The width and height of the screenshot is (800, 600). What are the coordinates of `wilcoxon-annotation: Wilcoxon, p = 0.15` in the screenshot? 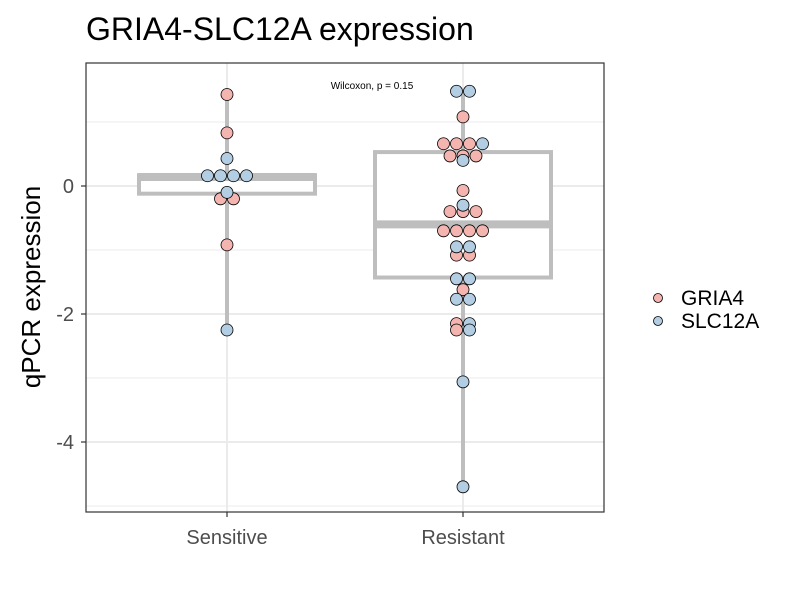 It's located at (372, 86).